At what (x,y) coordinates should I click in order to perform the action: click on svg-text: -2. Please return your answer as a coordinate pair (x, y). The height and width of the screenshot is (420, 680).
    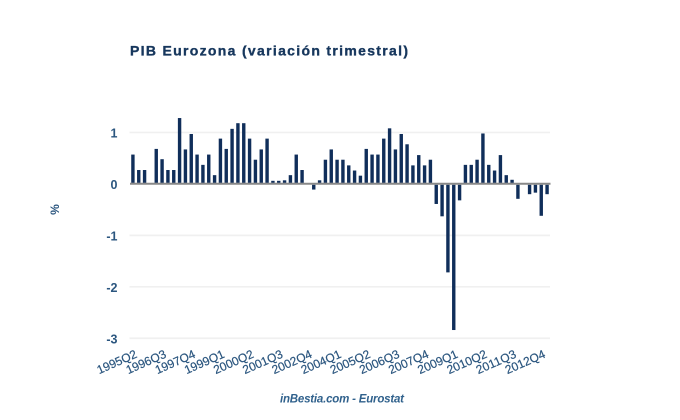
    Looking at the image, I should click on (111, 288).